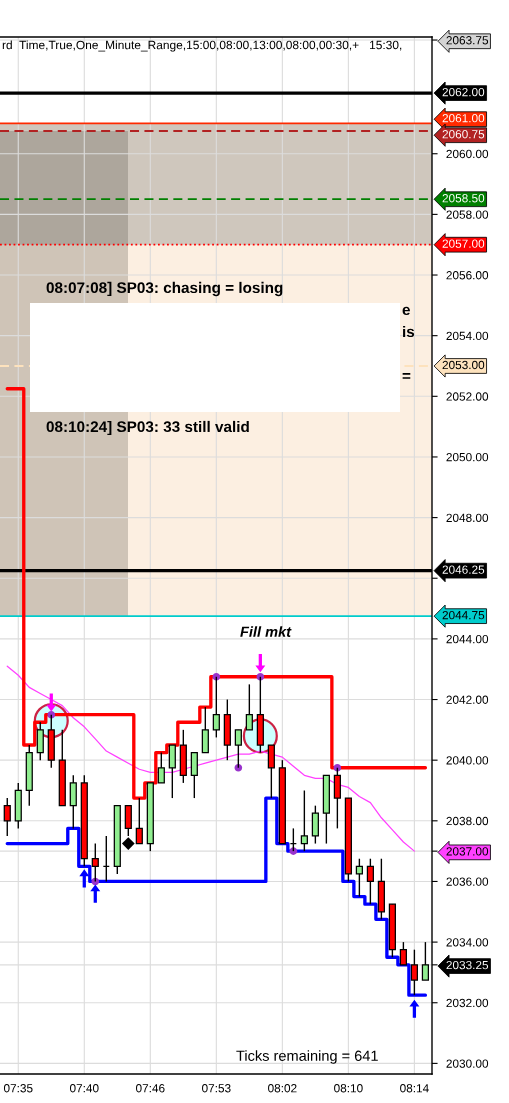 This screenshot has width=509, height=1103. What do you see at coordinates (467, 821) in the screenshot?
I see `y-tick-label: 2038.00` at bounding box center [467, 821].